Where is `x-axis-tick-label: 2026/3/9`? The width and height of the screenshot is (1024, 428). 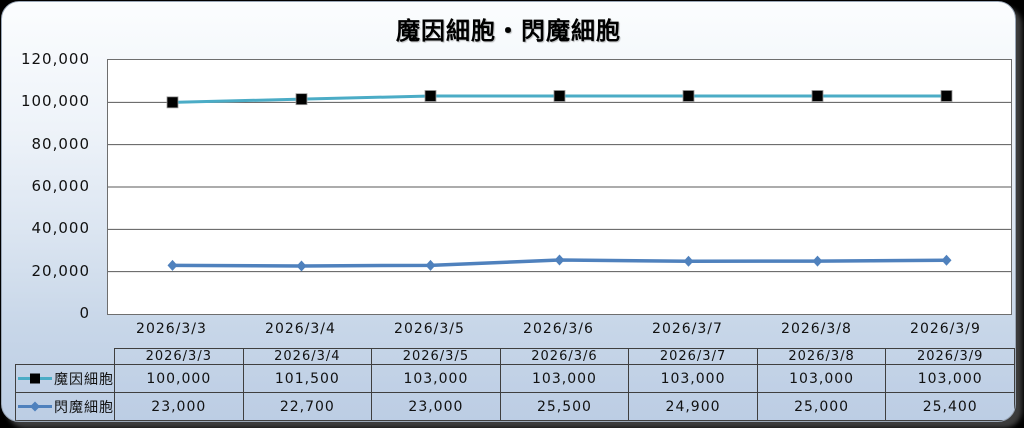 x-axis-tick-label: 2026/3/9 is located at coordinates (945, 329).